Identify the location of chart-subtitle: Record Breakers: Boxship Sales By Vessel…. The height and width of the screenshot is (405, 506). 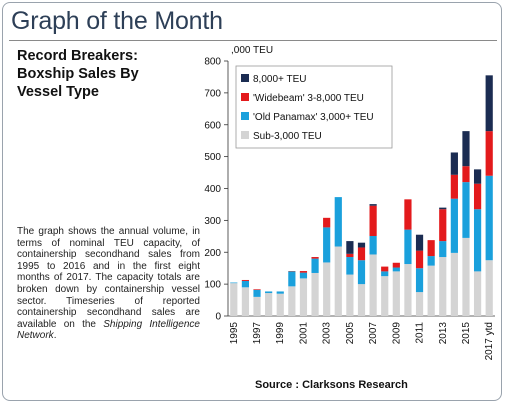
(78, 74).